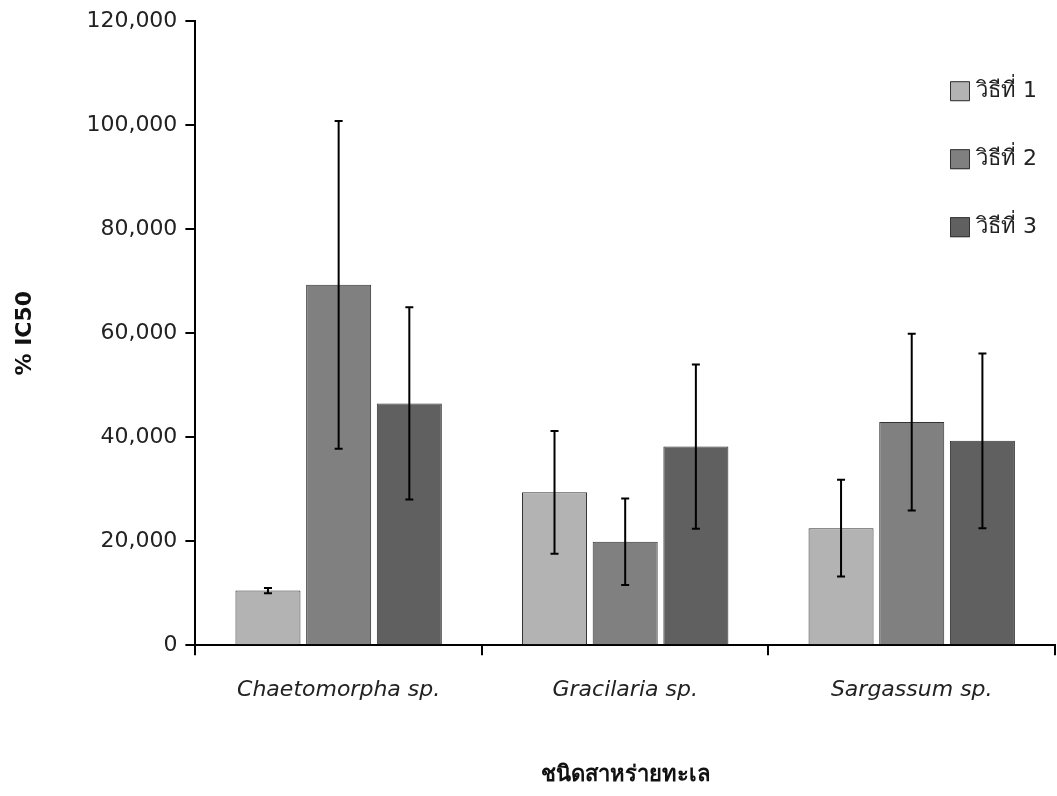 This screenshot has width=1057, height=796. Describe the element at coordinates (1006, 155) in the screenshot. I see `legend-label: วิธีที่ 2` at that location.